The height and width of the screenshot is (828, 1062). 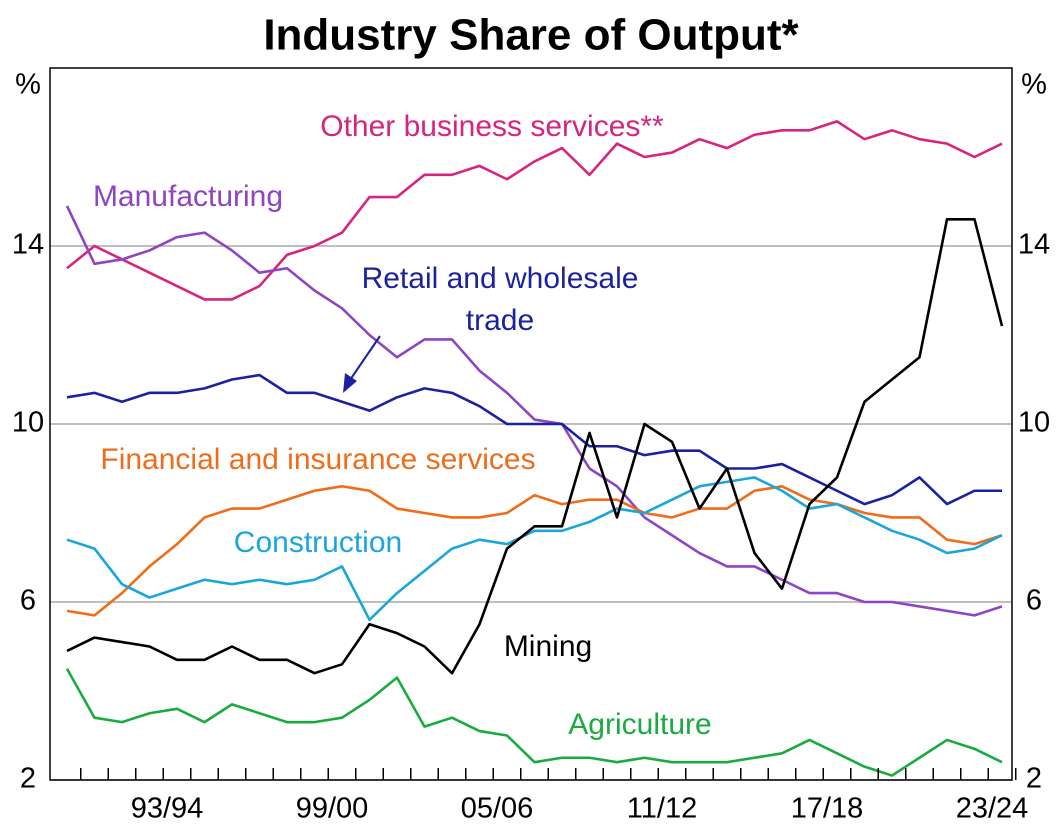 I want to click on series-label: Retail and wholesale trade, so click(x=500, y=299).